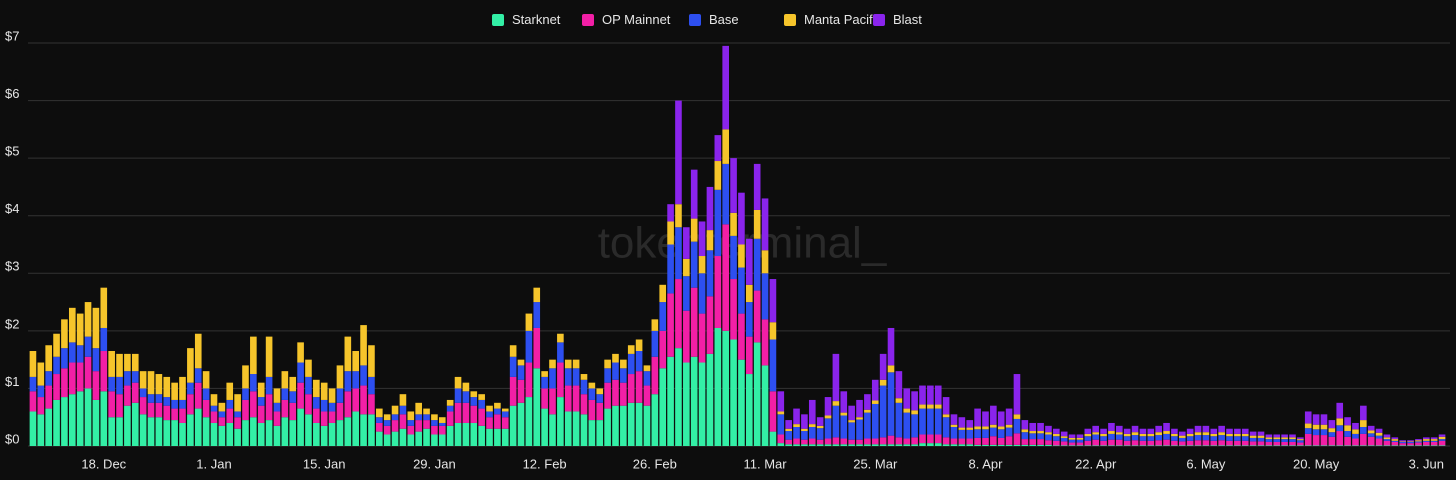 This screenshot has width=1456, height=480. I want to click on legend-item: Starknet, so click(526, 19).